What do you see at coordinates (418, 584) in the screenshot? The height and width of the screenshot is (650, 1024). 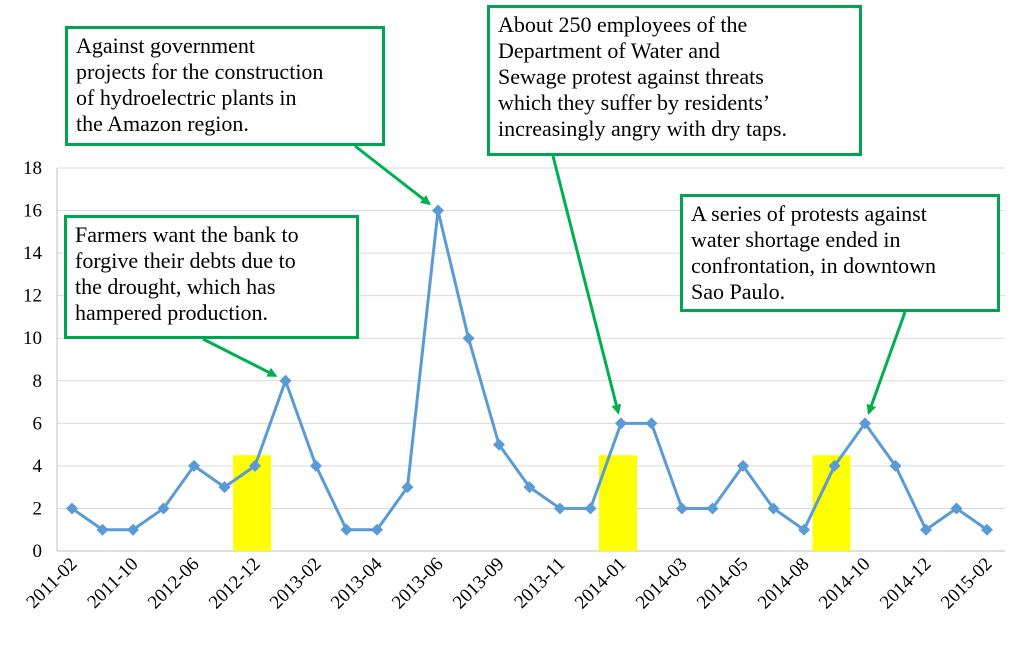 I see `x-tick-label: 2013-06` at bounding box center [418, 584].